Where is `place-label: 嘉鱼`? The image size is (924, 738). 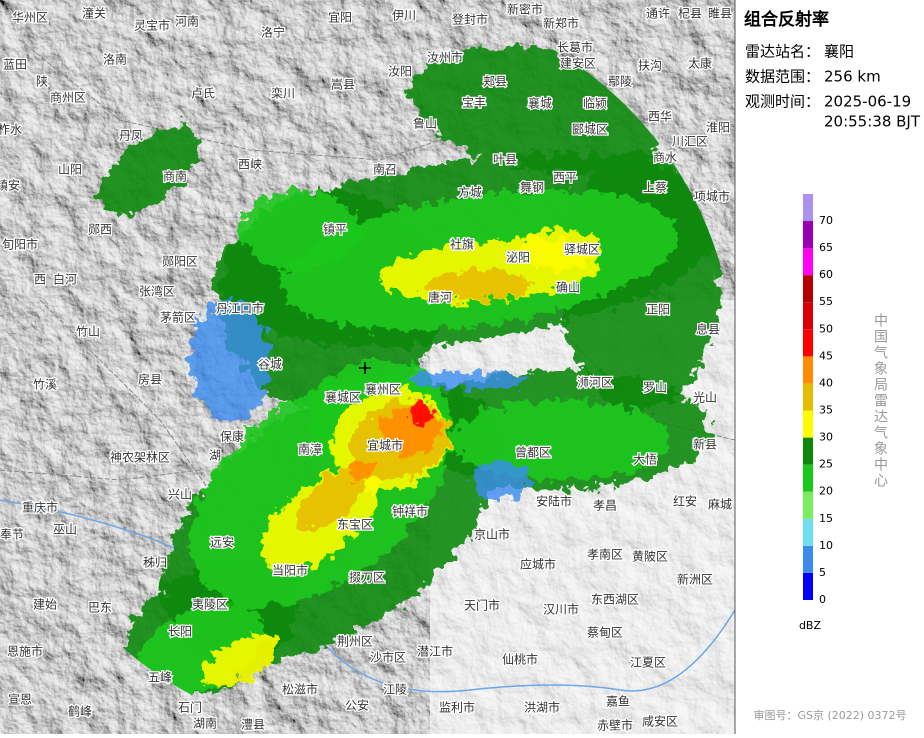 place-label: 嘉鱼 is located at coordinates (618, 702).